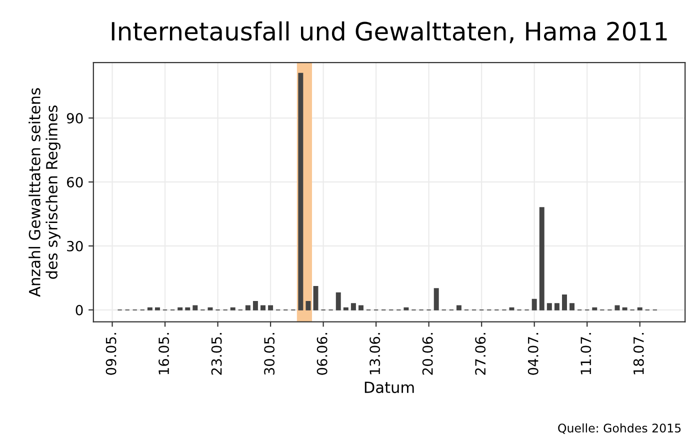  What do you see at coordinates (111, 354) in the screenshot?
I see `x-tick-label: 09.05.` at bounding box center [111, 354].